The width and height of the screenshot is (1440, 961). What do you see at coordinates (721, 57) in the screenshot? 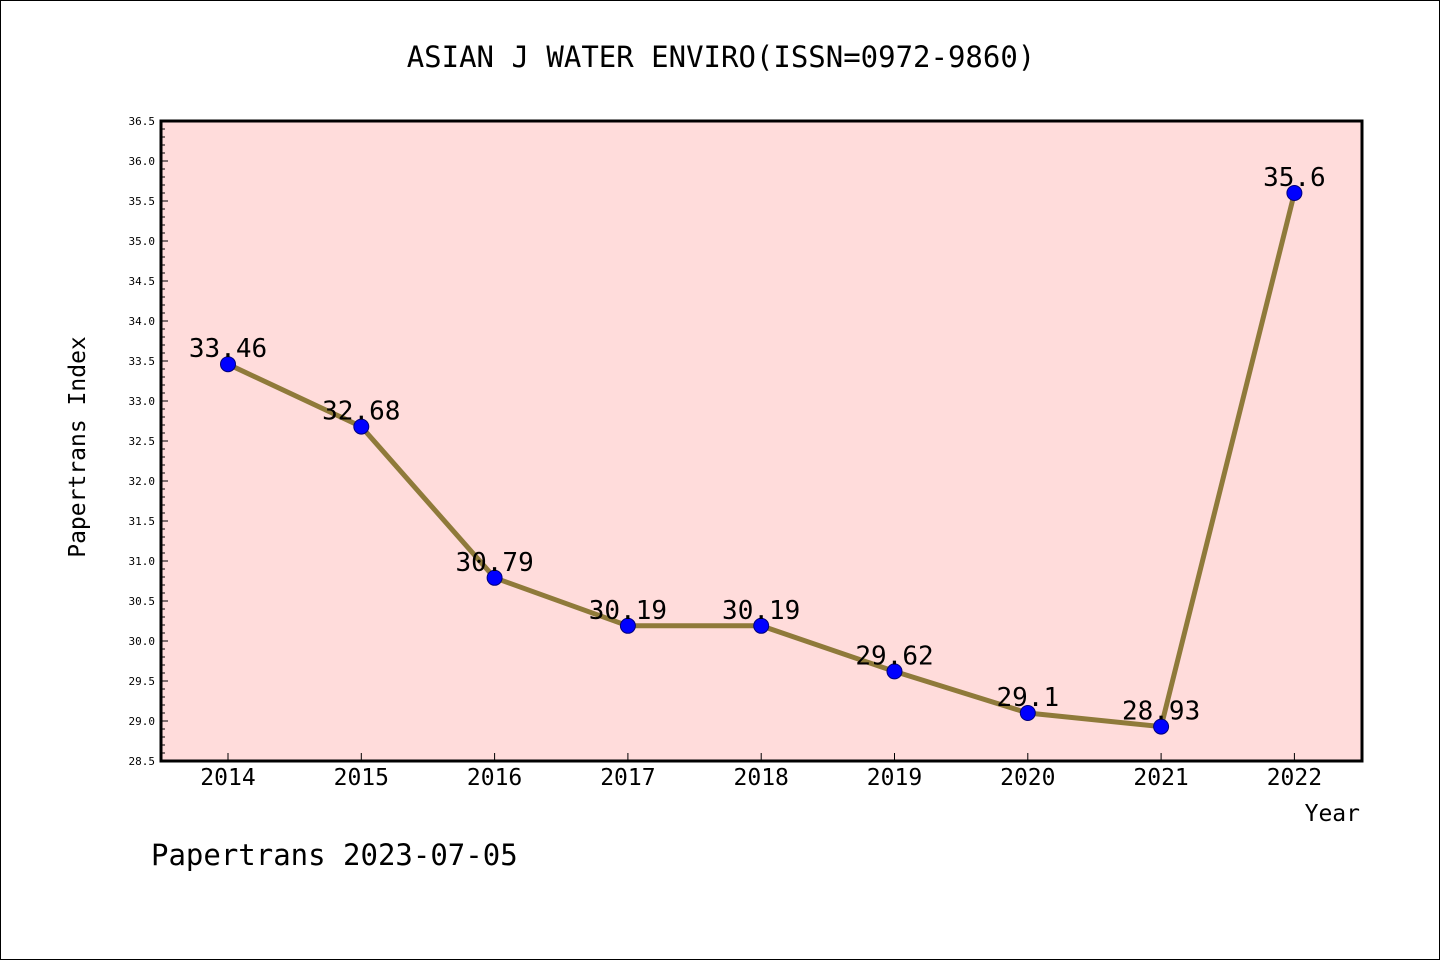
I see `chart-title: ASIAN J WATER ENVIRO(ISSN=0972-9860)` at bounding box center [721, 57].